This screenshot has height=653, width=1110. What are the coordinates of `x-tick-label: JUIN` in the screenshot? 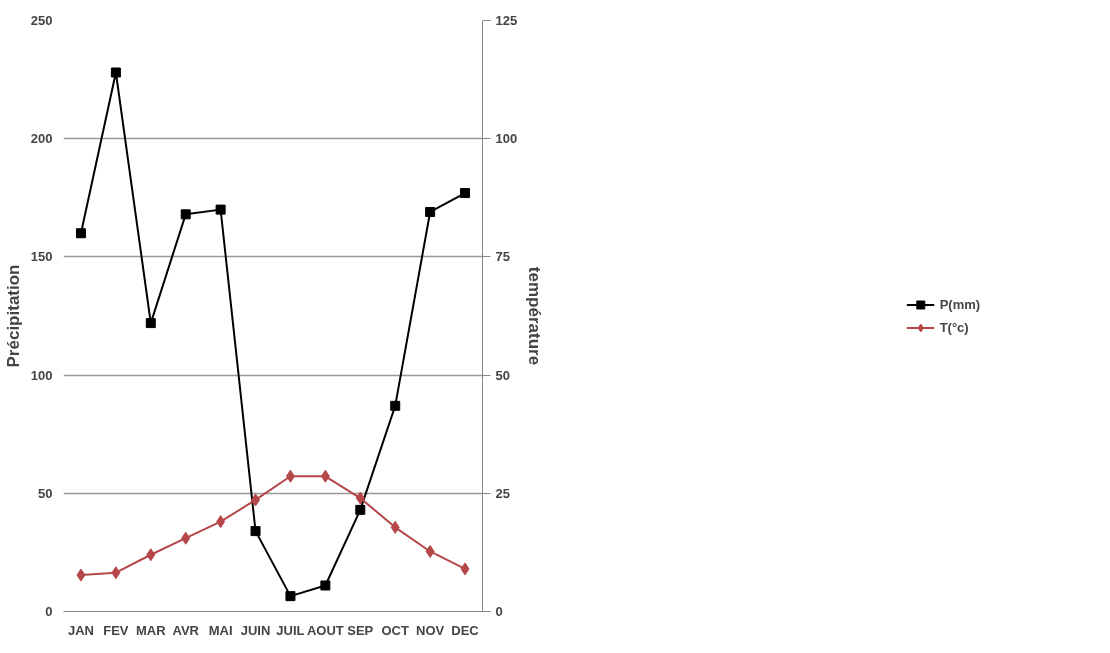 It's located at (255, 630).